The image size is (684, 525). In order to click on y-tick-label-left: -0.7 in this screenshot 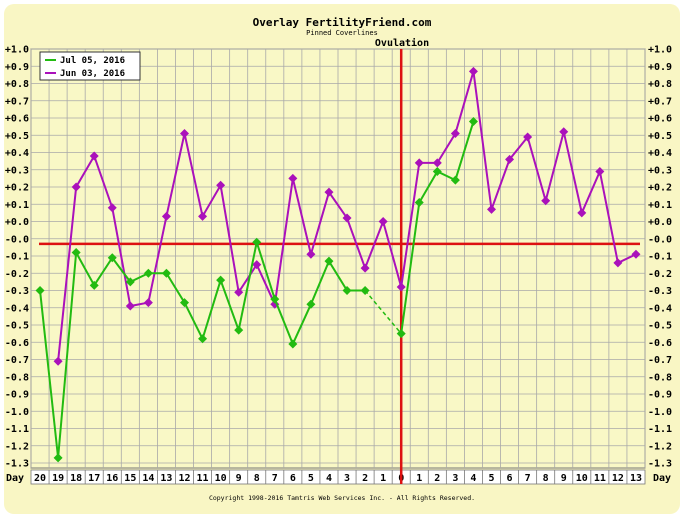, I will do `click(17, 360)`.